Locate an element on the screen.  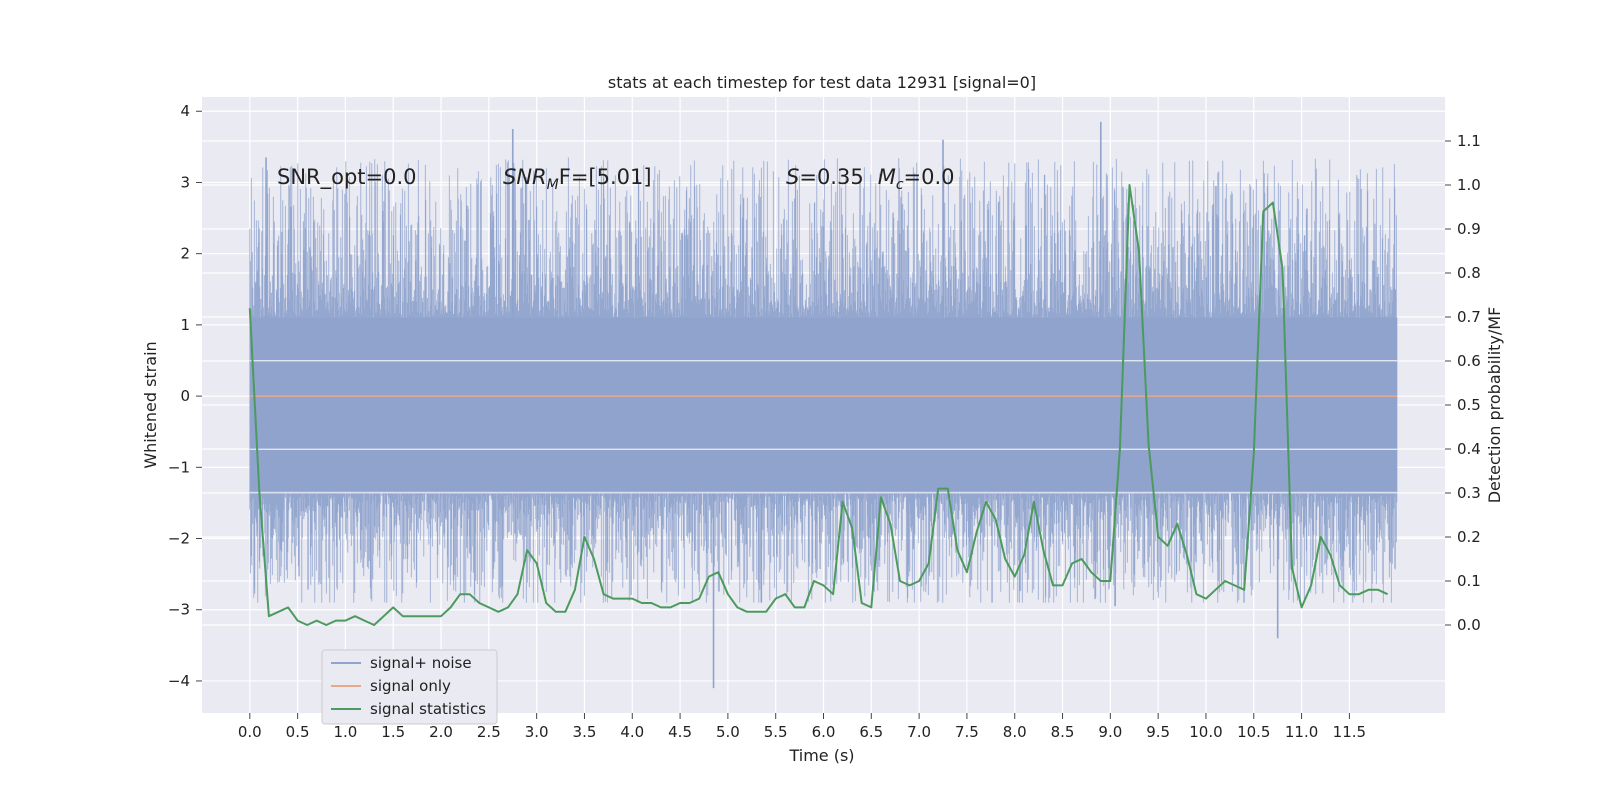
right-y-tick-label: 0.0 is located at coordinates (1469, 625).